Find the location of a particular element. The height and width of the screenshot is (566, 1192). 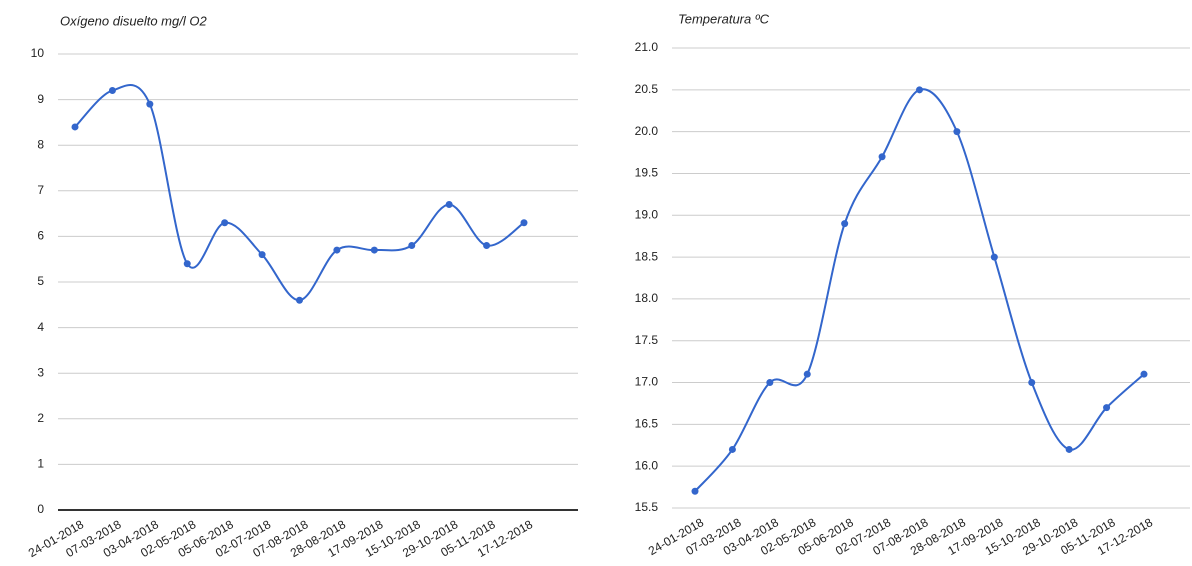

y-tick-label: 2 is located at coordinates (40, 418).